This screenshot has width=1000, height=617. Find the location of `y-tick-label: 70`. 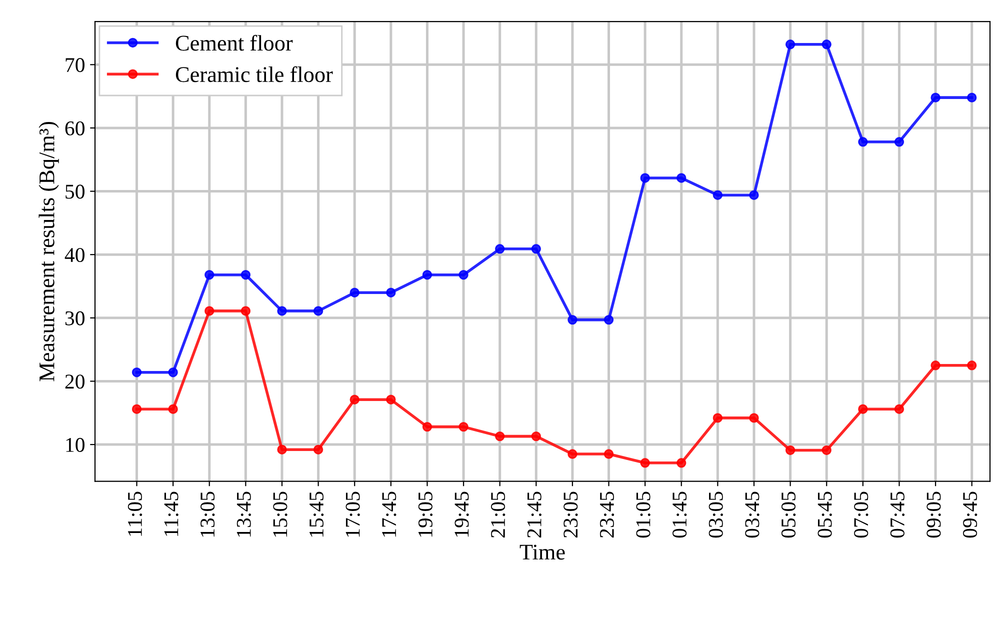

y-tick-label: 70 is located at coordinates (75, 65).